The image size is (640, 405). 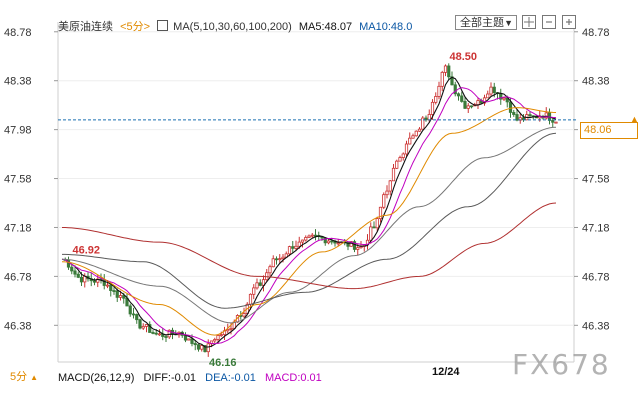 I want to click on grid-toggle-icon, so click(x=529, y=22).